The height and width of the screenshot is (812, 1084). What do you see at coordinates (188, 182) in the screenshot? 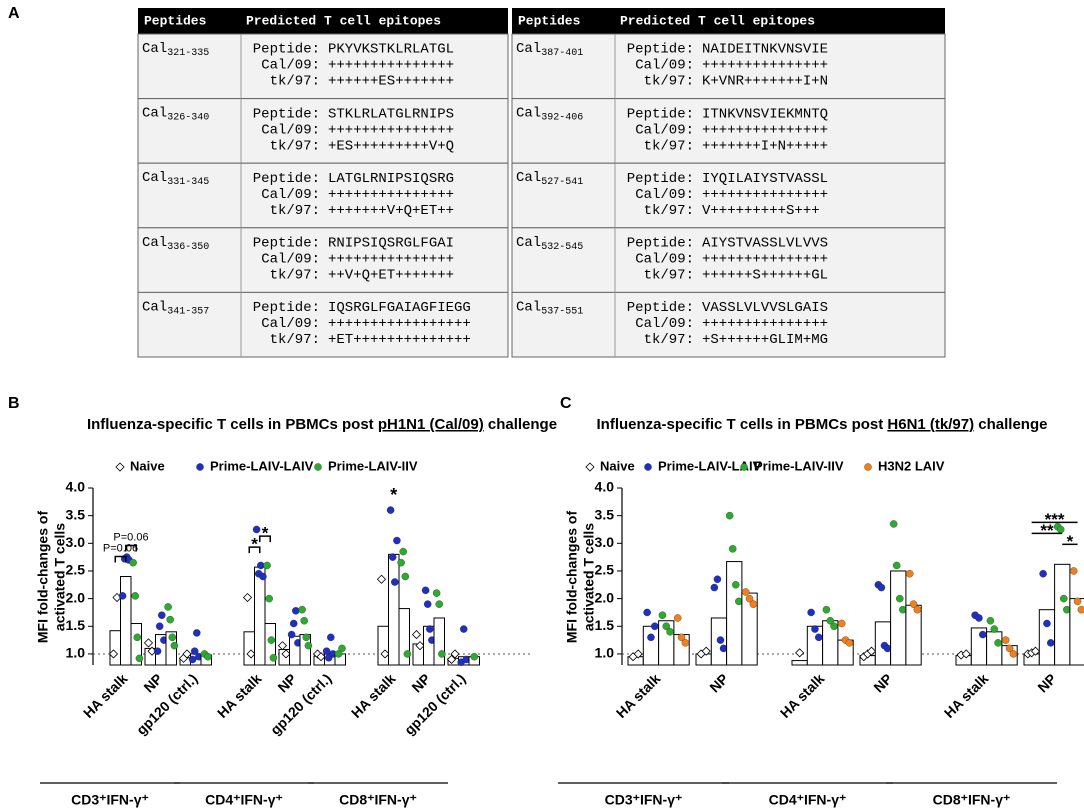
I see `name-sub: 331-345` at bounding box center [188, 182].